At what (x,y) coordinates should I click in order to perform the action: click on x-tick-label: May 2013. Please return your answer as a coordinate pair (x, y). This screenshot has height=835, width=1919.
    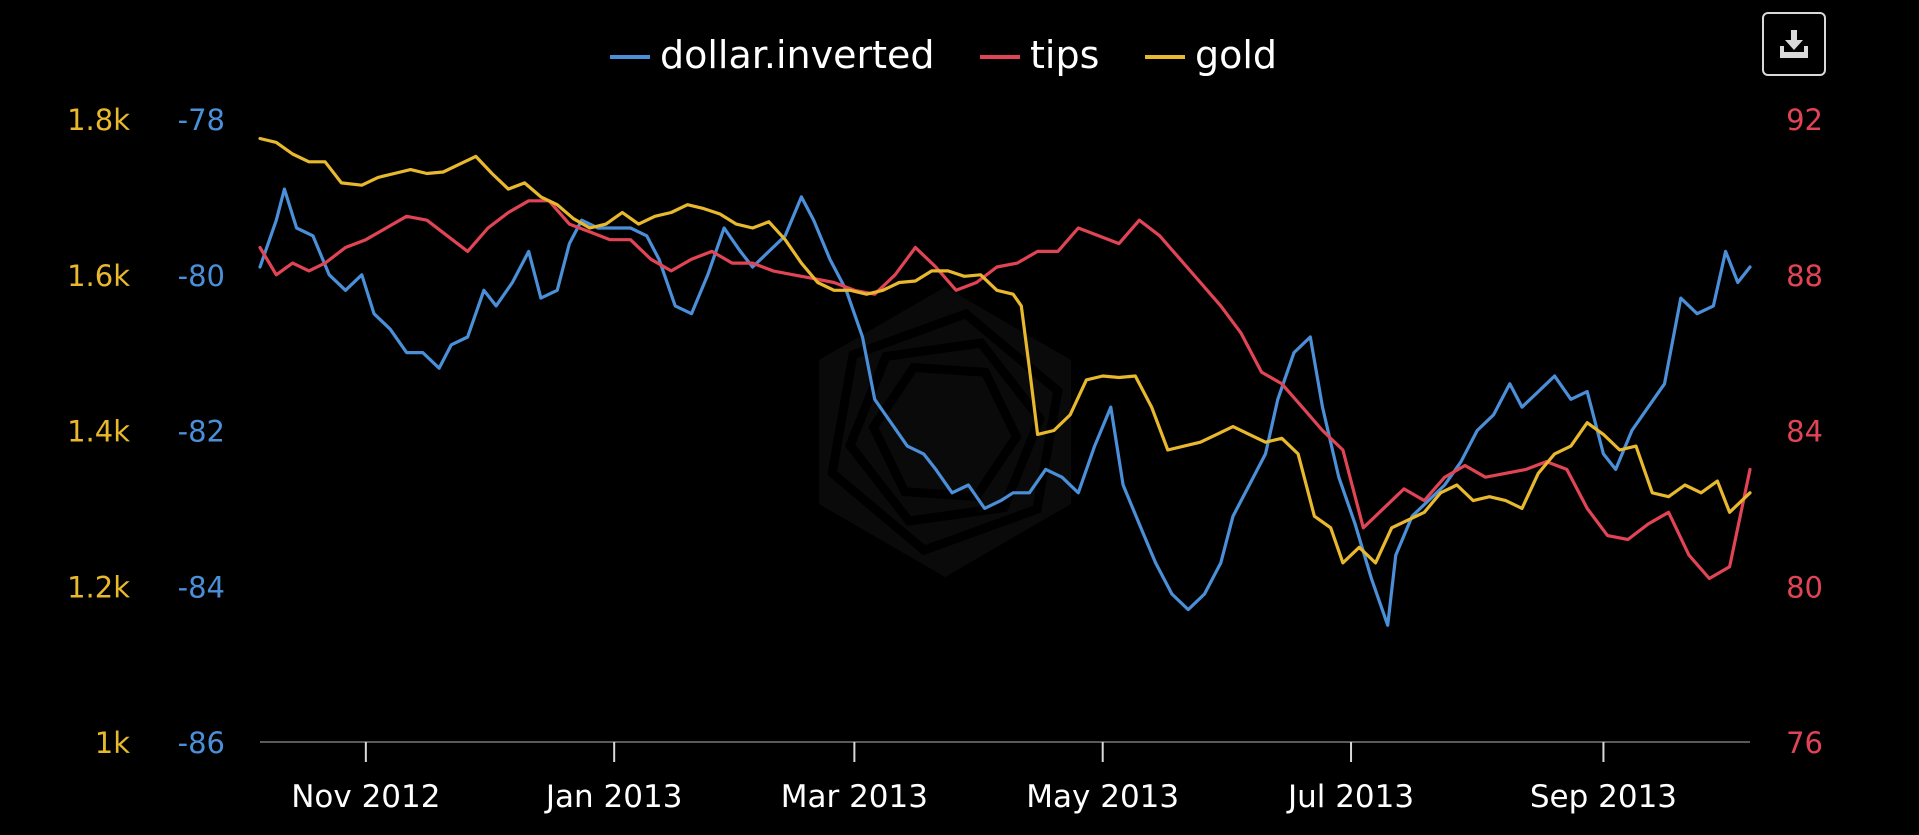
    Looking at the image, I should click on (1102, 797).